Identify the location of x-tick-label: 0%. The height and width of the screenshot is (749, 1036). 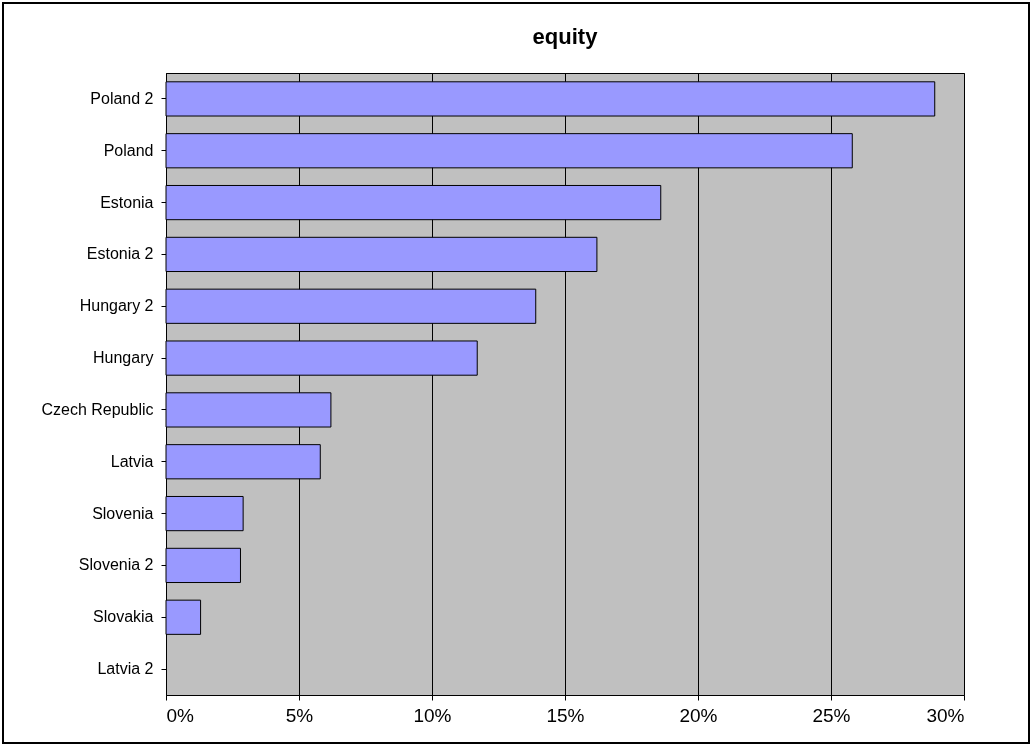
(180, 715).